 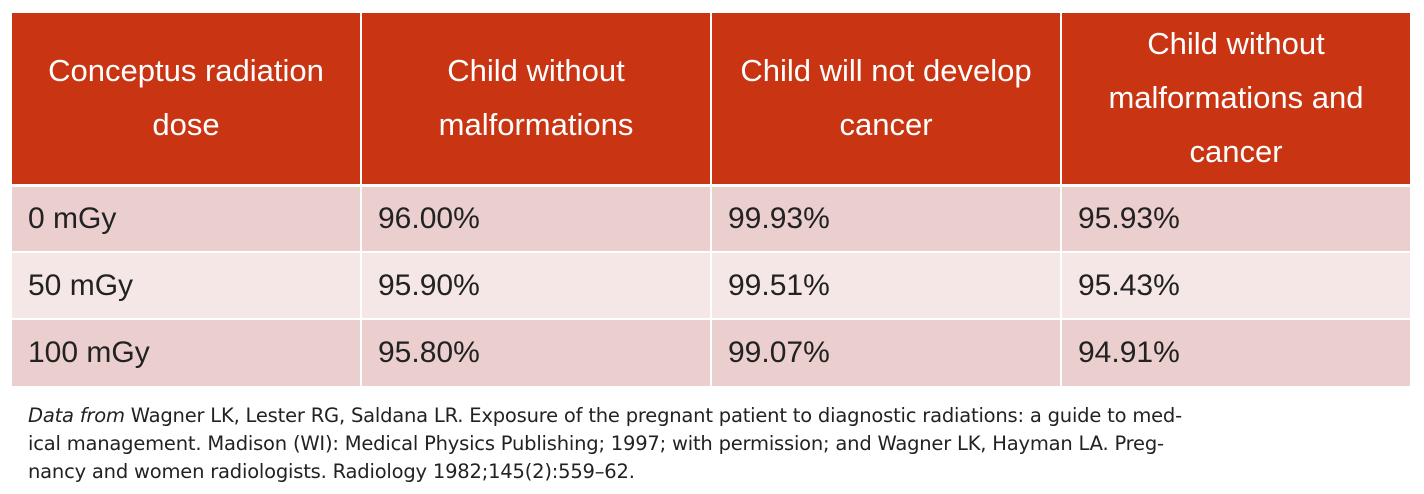 What do you see at coordinates (886, 352) in the screenshot?
I see `cell-no-cancer: 99.07%` at bounding box center [886, 352].